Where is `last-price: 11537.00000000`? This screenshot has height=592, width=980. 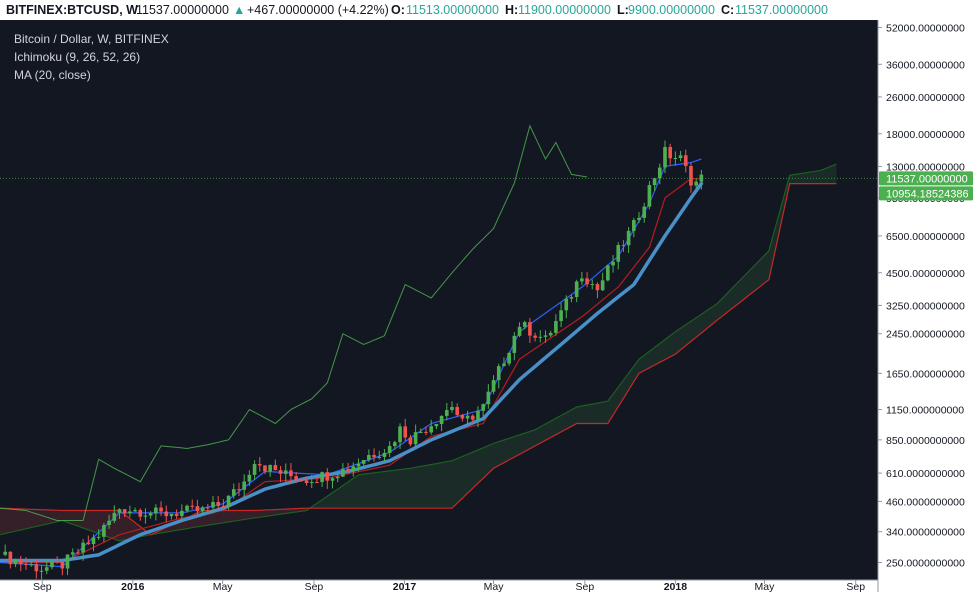 last-price: 11537.00000000 is located at coordinates (182, 10).